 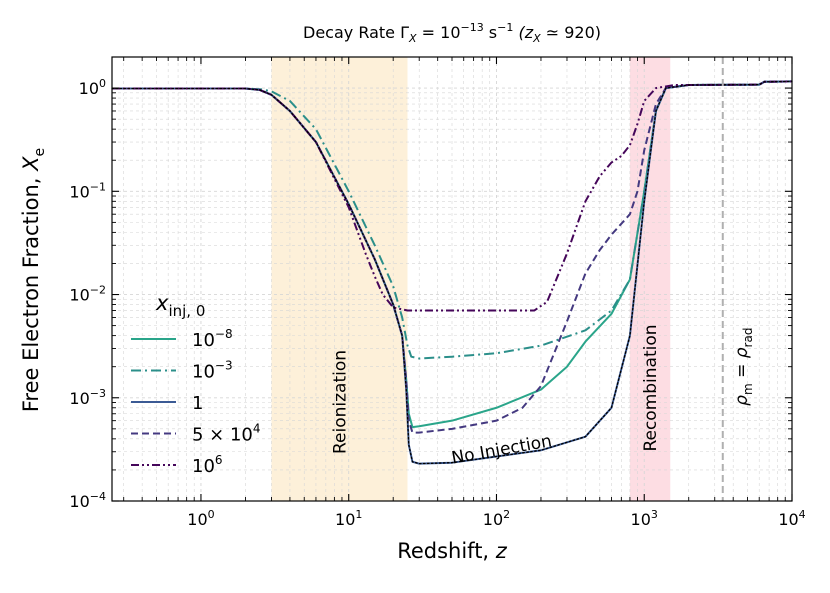 What do you see at coordinates (212, 339) in the screenshot?
I see `legend-label: 10−8` at bounding box center [212, 339].